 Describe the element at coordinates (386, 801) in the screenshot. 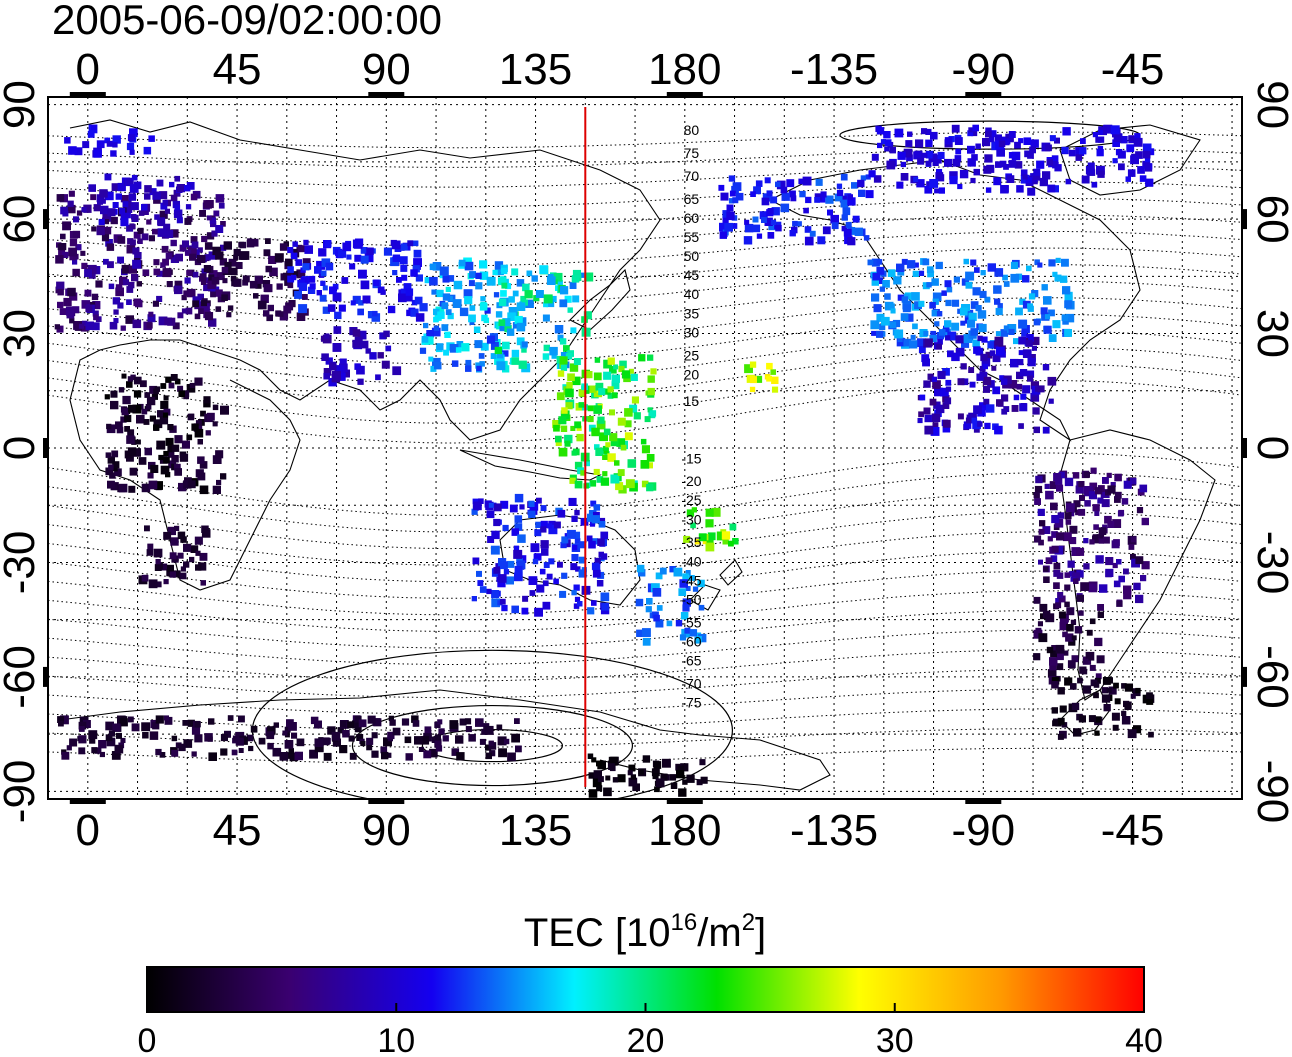

I see `frame-bar-bottom` at that location.